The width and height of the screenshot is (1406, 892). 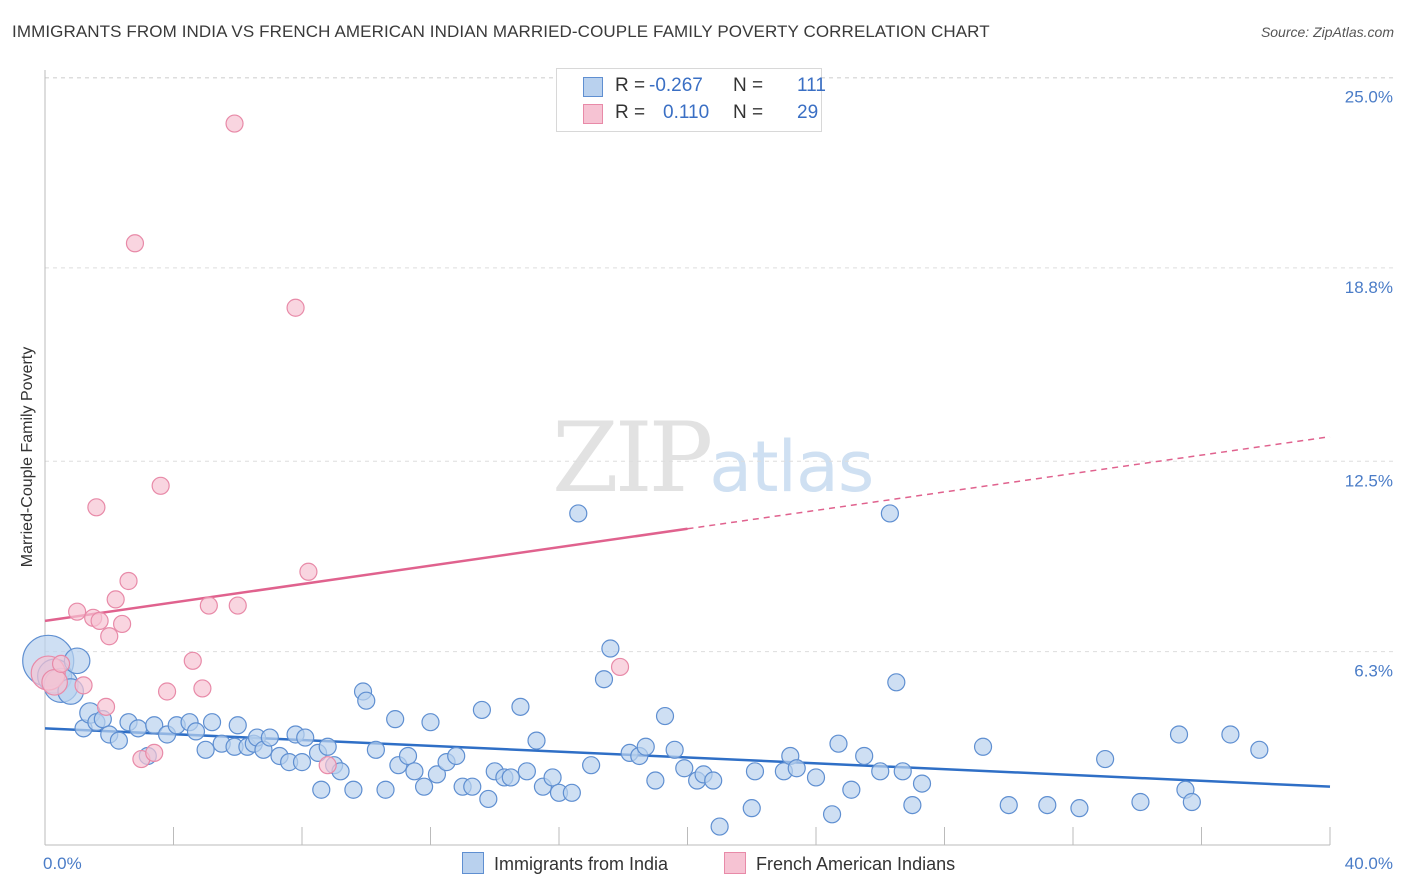 I want to click on legend-n-value: 29, so click(x=808, y=112).